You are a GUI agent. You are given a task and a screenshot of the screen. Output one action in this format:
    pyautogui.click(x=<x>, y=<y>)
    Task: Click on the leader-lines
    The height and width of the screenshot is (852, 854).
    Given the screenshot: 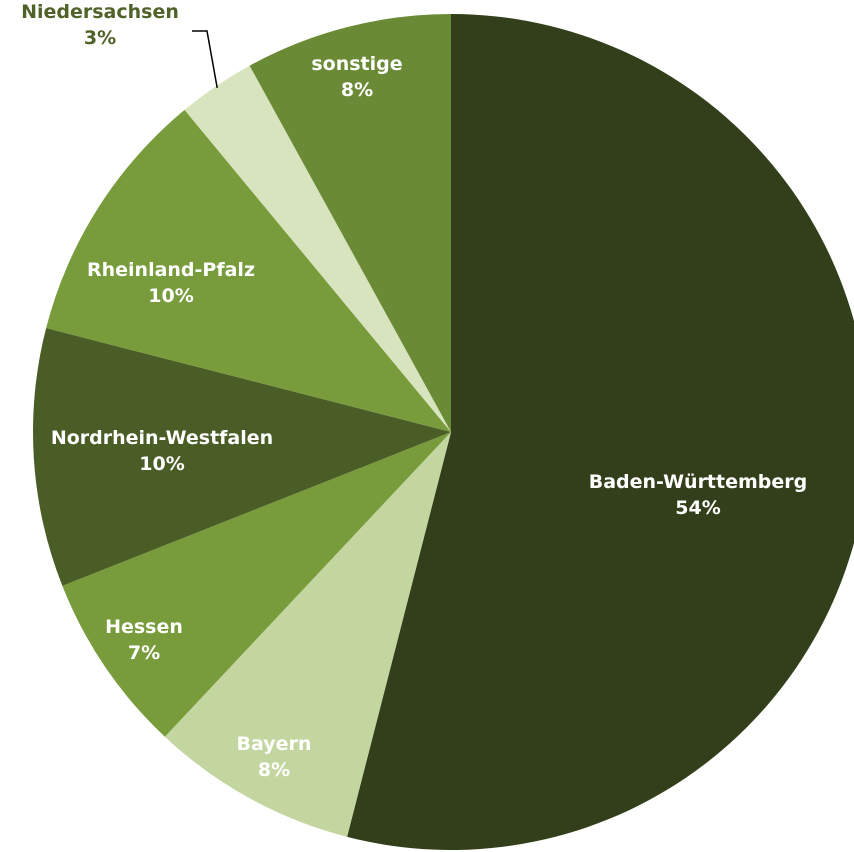 What is the action you would take?
    pyautogui.click(x=205, y=59)
    